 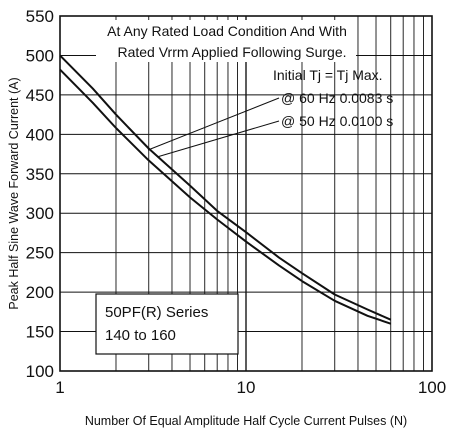 I want to click on y-tick-label: 500, so click(x=40, y=55).